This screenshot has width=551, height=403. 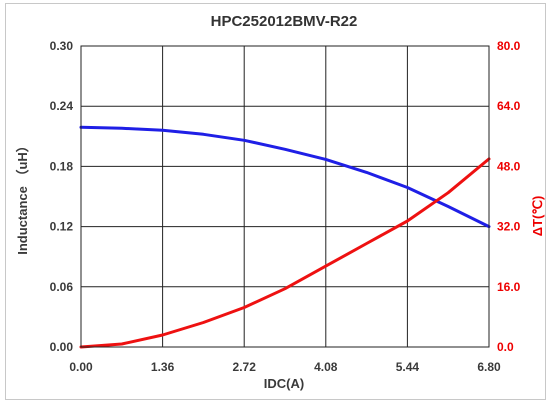 What do you see at coordinates (62, 46) in the screenshot?
I see `y-left-tick-label: 0.30` at bounding box center [62, 46].